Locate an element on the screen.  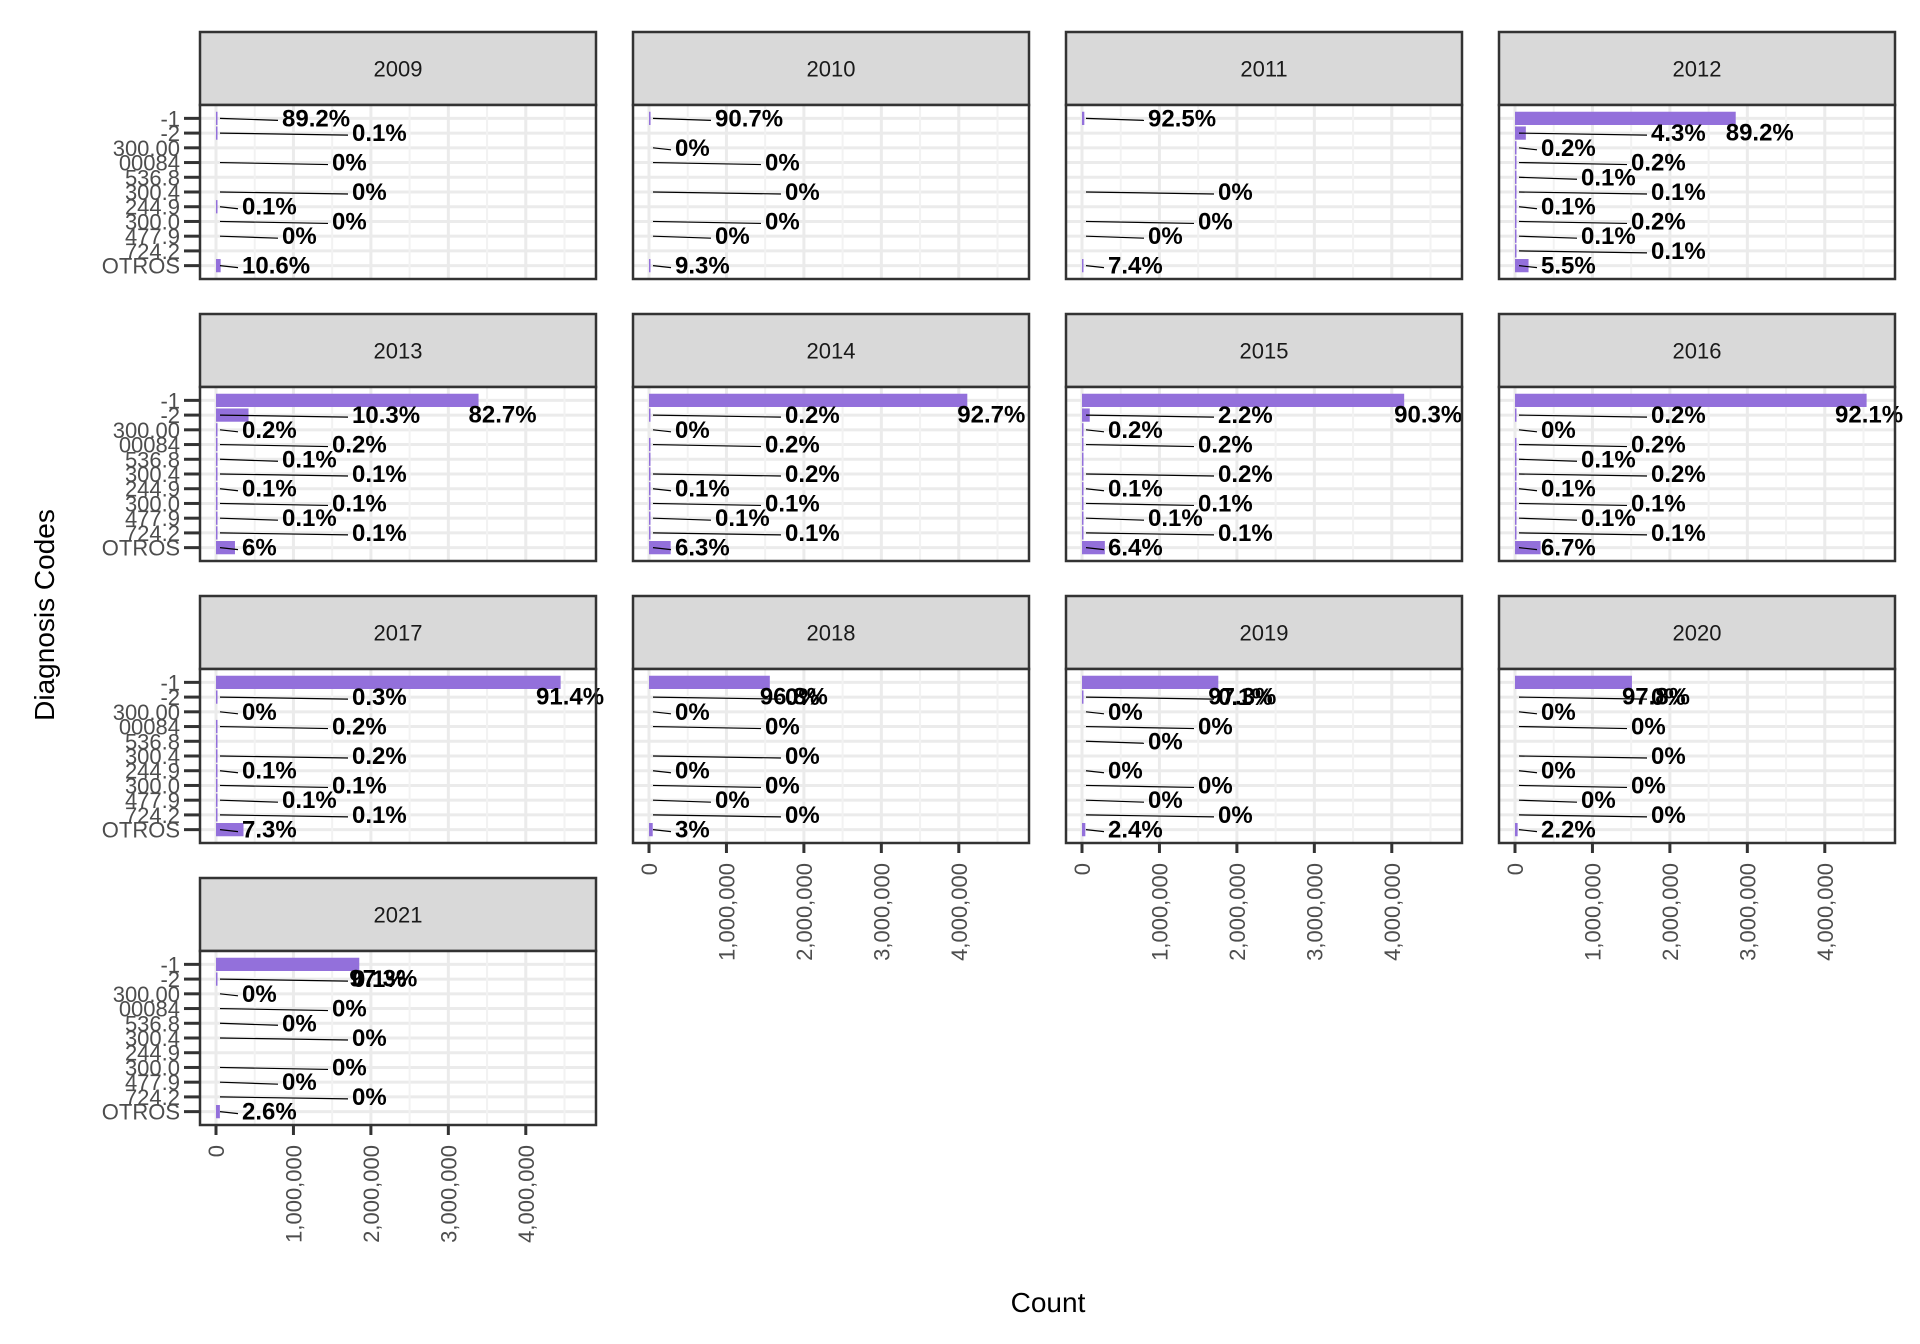
facet-strip-label: 2017 is located at coordinates (398, 633).